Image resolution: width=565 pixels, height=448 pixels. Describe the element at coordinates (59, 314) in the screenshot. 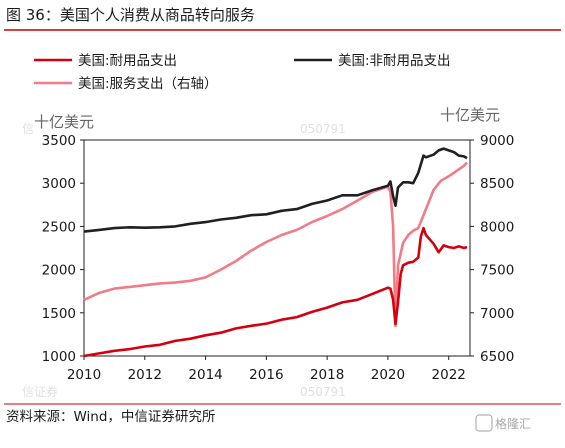

I see `left-tick-label: 1500` at that location.